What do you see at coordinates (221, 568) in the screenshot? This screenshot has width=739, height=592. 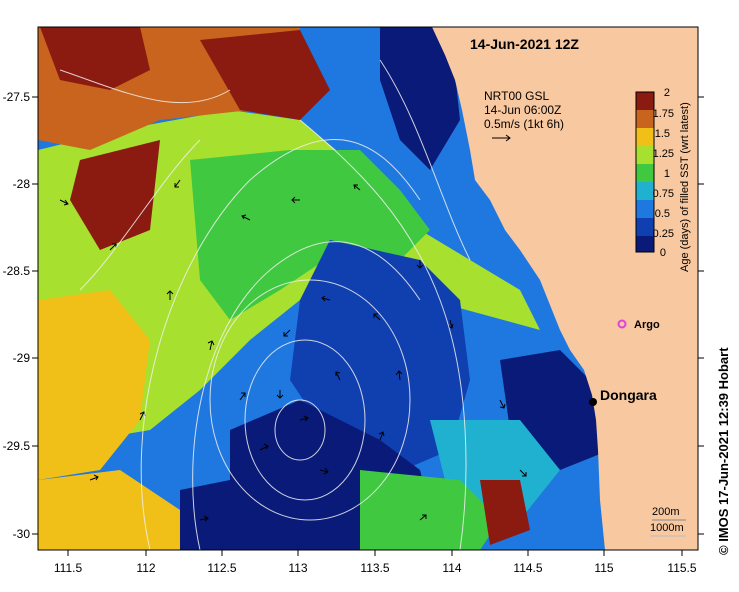 I see `x-tick-label: 112.5` at bounding box center [221, 568].